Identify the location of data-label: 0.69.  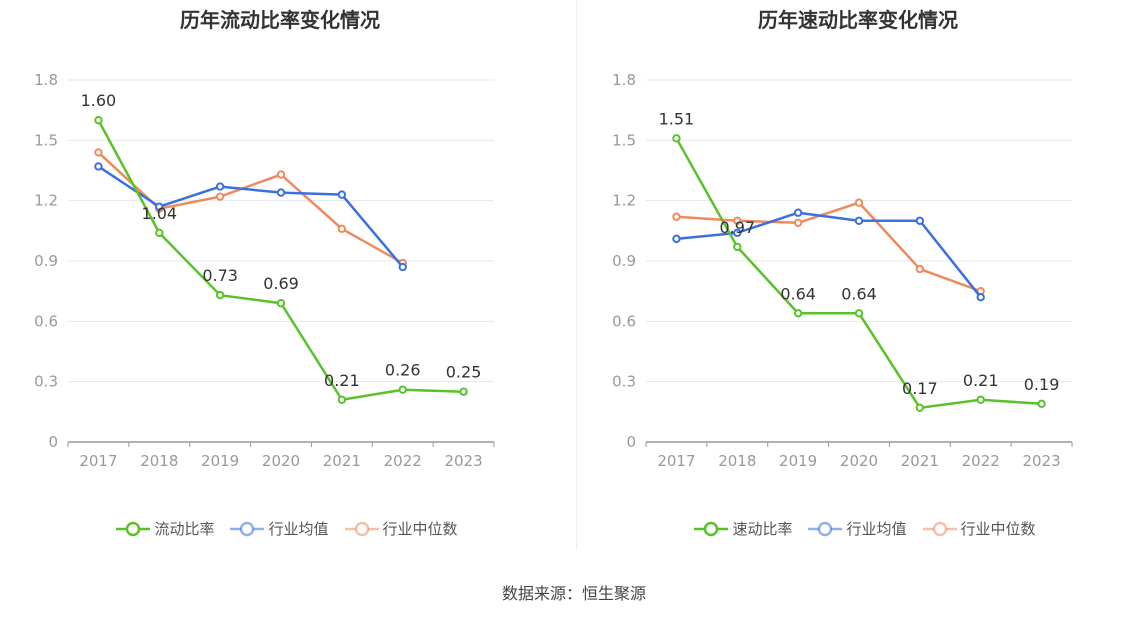
(281, 283).